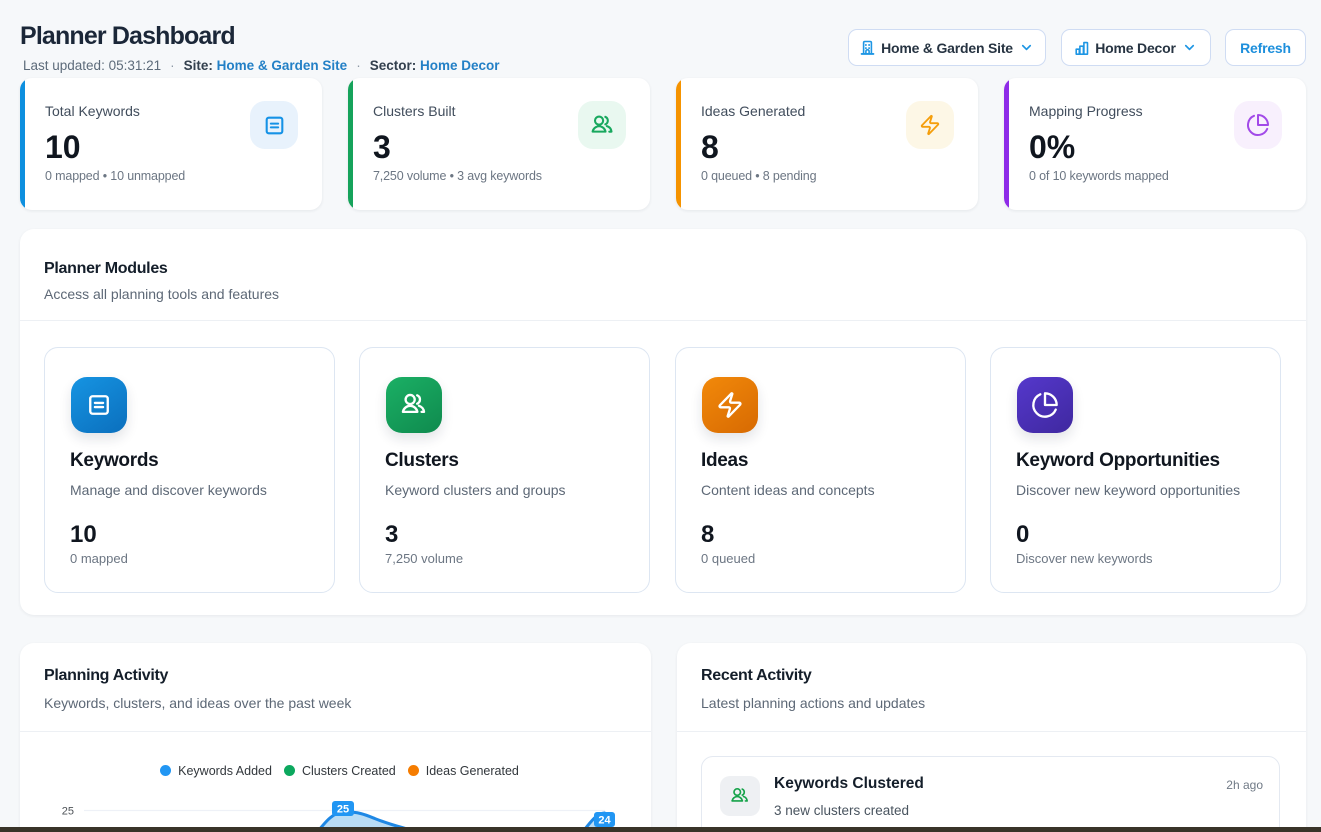 This screenshot has width=1321, height=832. What do you see at coordinates (604, 821) in the screenshot?
I see `svg-text: 24` at bounding box center [604, 821].